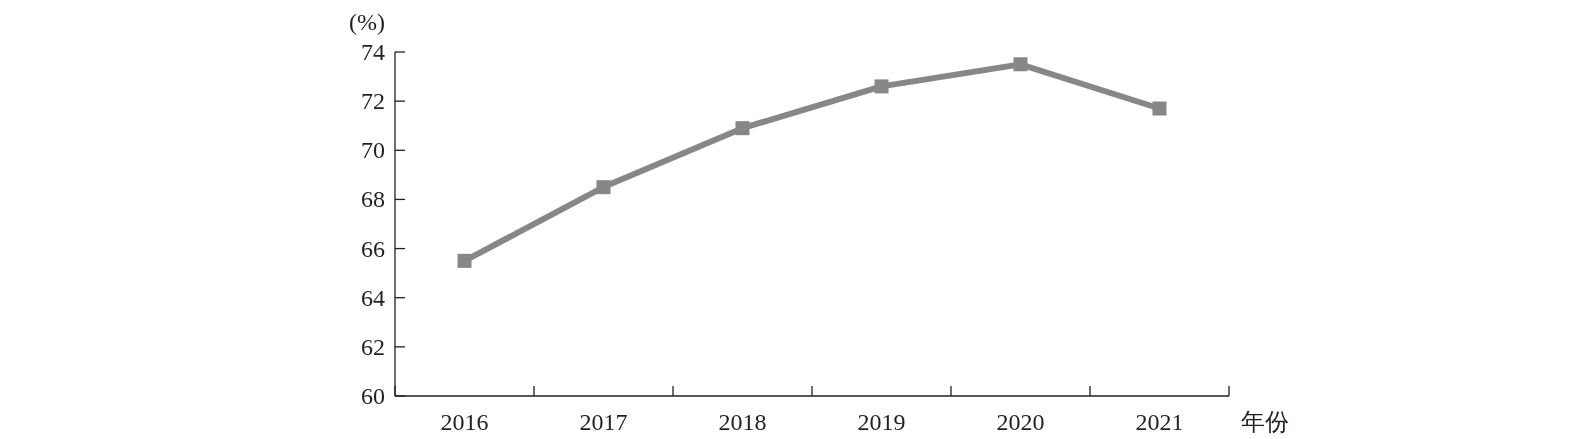 This screenshot has width=1595, height=439. What do you see at coordinates (367, 22) in the screenshot?
I see `ylabel: (%)` at bounding box center [367, 22].